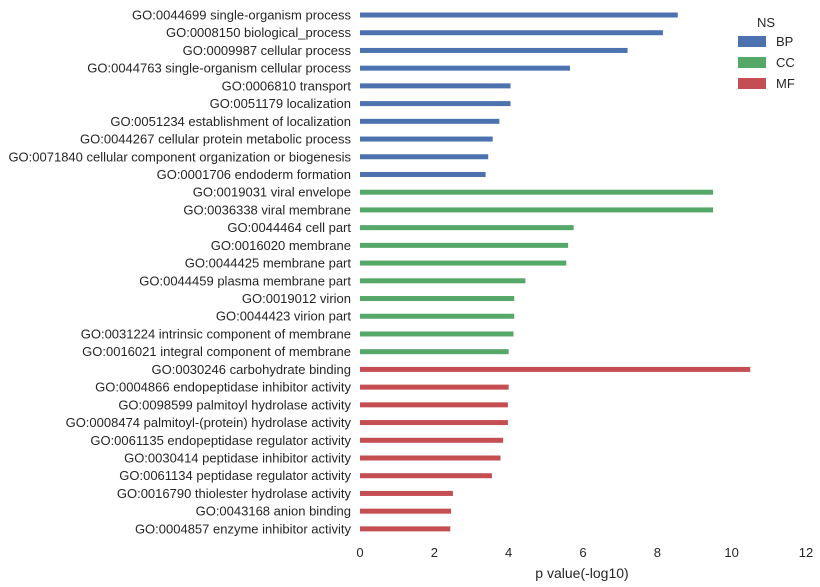 The image size is (820, 587). What do you see at coordinates (267, 50) in the screenshot?
I see `category-label-2: GO:0009987 cellular process` at bounding box center [267, 50].